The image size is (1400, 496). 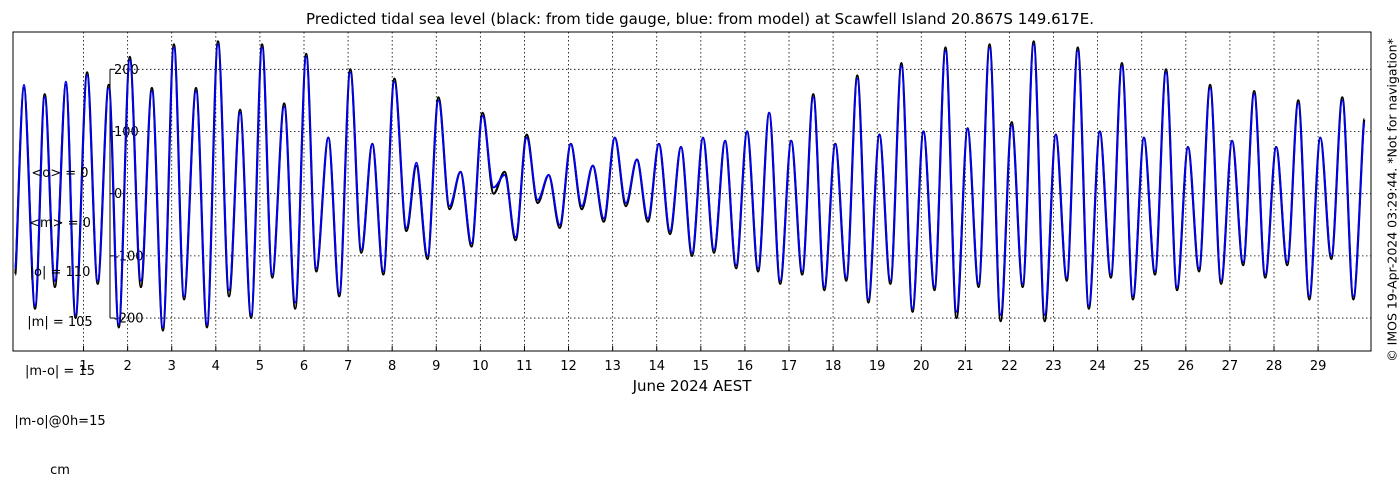 I want to click on stat-abs-diff: |m-o| = 15, so click(x=59, y=371).